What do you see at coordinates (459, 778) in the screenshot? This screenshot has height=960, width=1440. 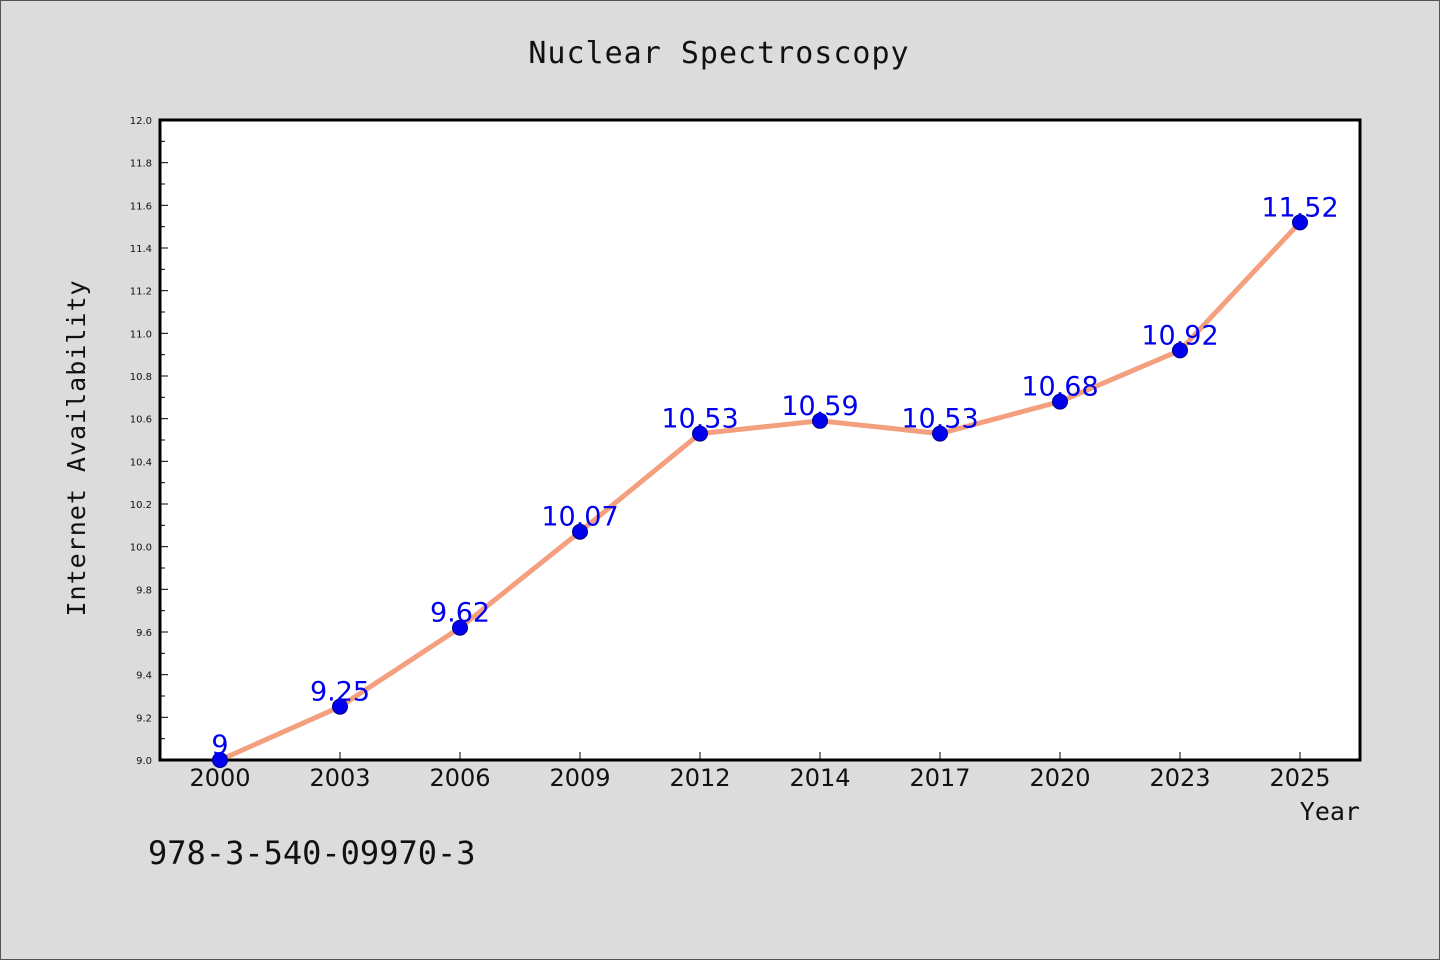 I see `x-tick-label: 2006` at bounding box center [459, 778].